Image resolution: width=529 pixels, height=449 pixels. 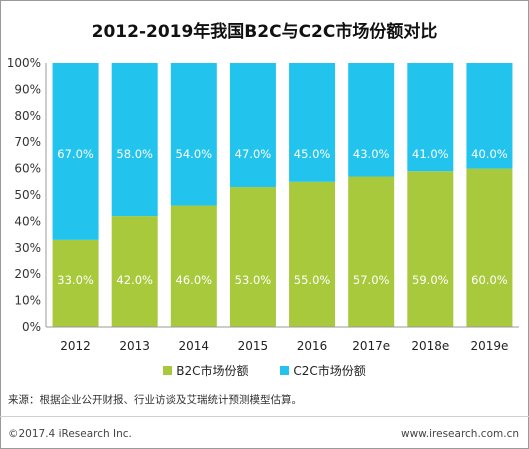 I want to click on y-tick-label: 10%, so click(x=27, y=301).